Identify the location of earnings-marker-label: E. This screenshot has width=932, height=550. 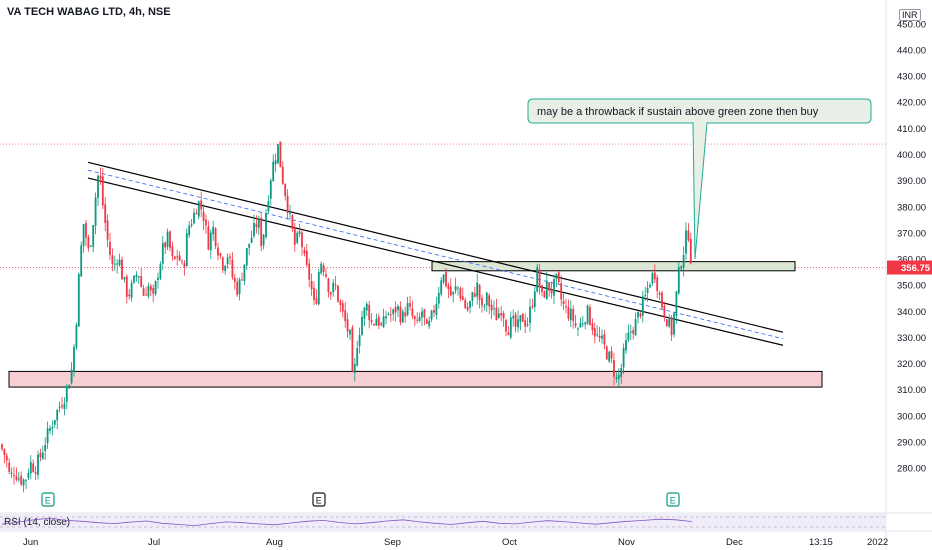
(673, 501).